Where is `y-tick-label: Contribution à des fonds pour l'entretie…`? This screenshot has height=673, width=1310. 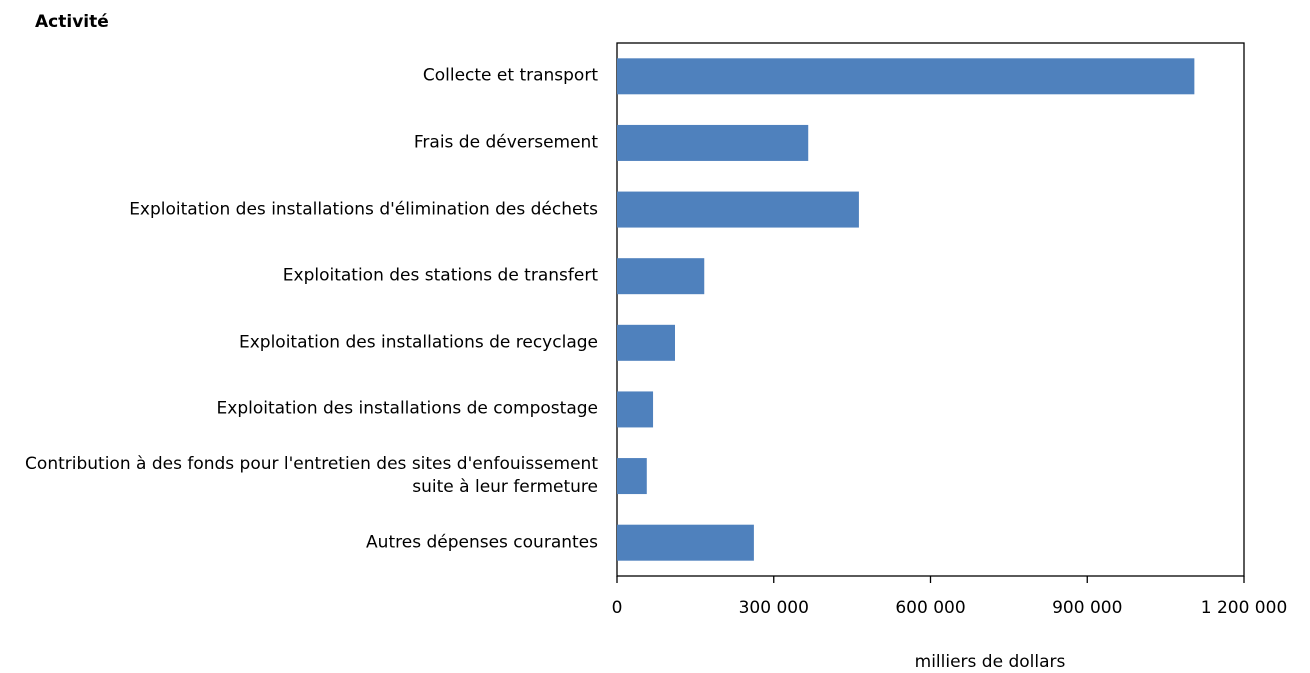
y-tick-label: Contribution à des fonds pour l'entretie… is located at coordinates (311, 476).